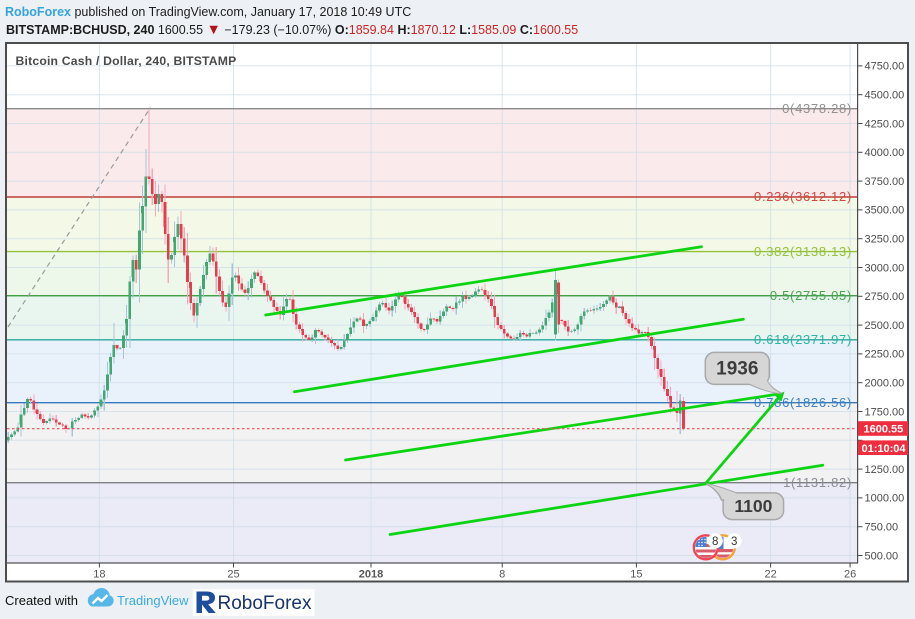 The height and width of the screenshot is (619, 915). Describe the element at coordinates (371, 575) in the screenshot. I see `svg-text: 2018` at that location.